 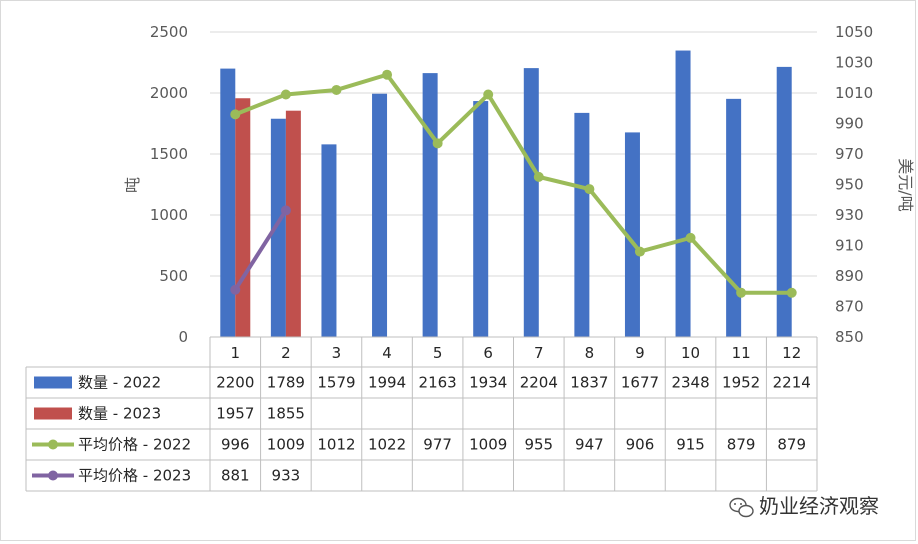 I want to click on data-label: 996, so click(x=235, y=445).